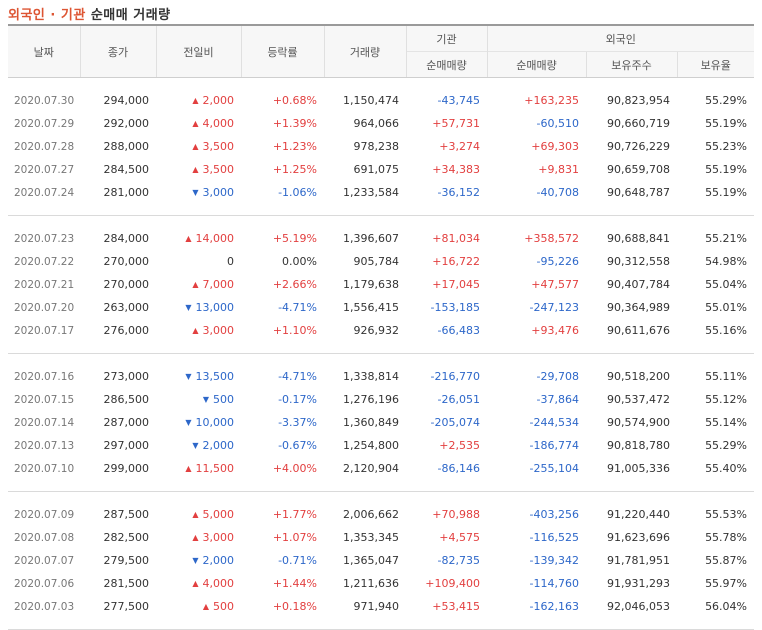 The image size is (762, 630). Describe the element at coordinates (726, 537) in the screenshot. I see `cell-foreign-ratio: 55.78%` at that location.